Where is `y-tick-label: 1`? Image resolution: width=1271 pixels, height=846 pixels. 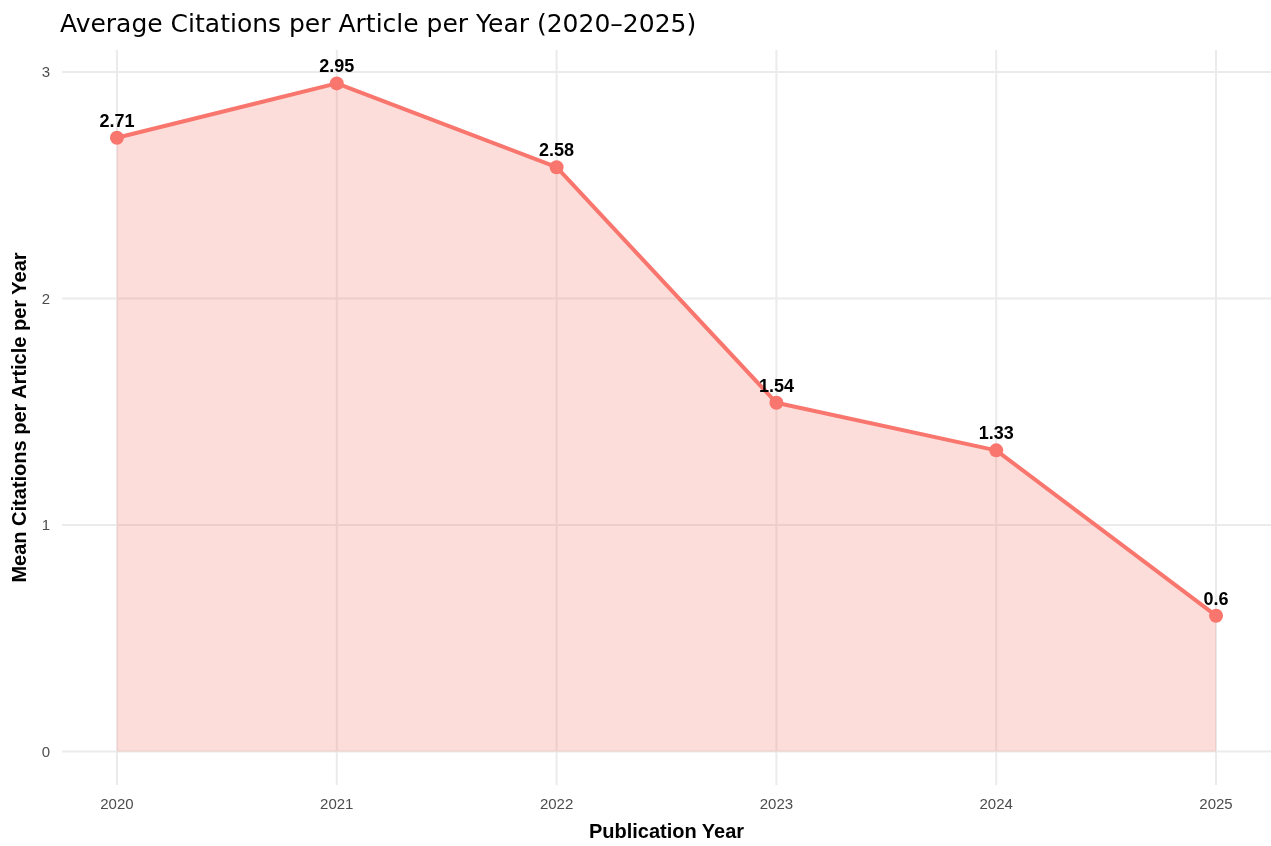
y-tick-label: 1 is located at coordinates (45, 525).